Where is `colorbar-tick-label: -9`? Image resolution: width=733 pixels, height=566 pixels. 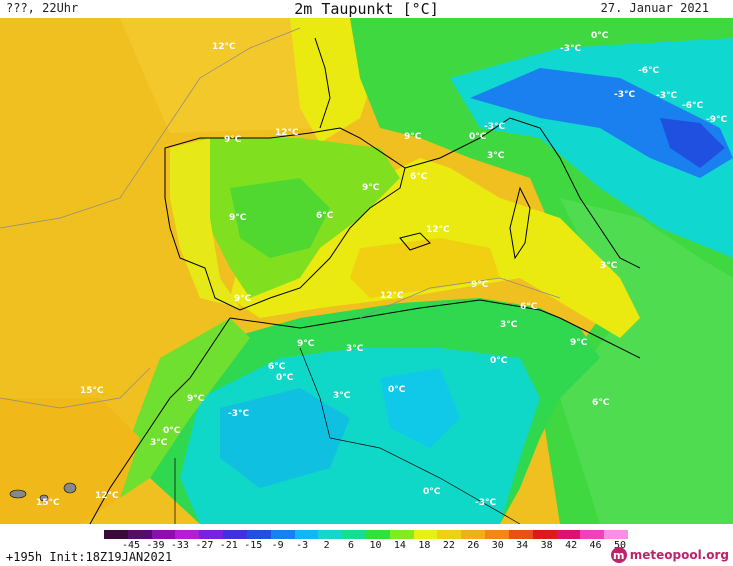
colorbar-tick-label: -9 is located at coordinates (277, 545).